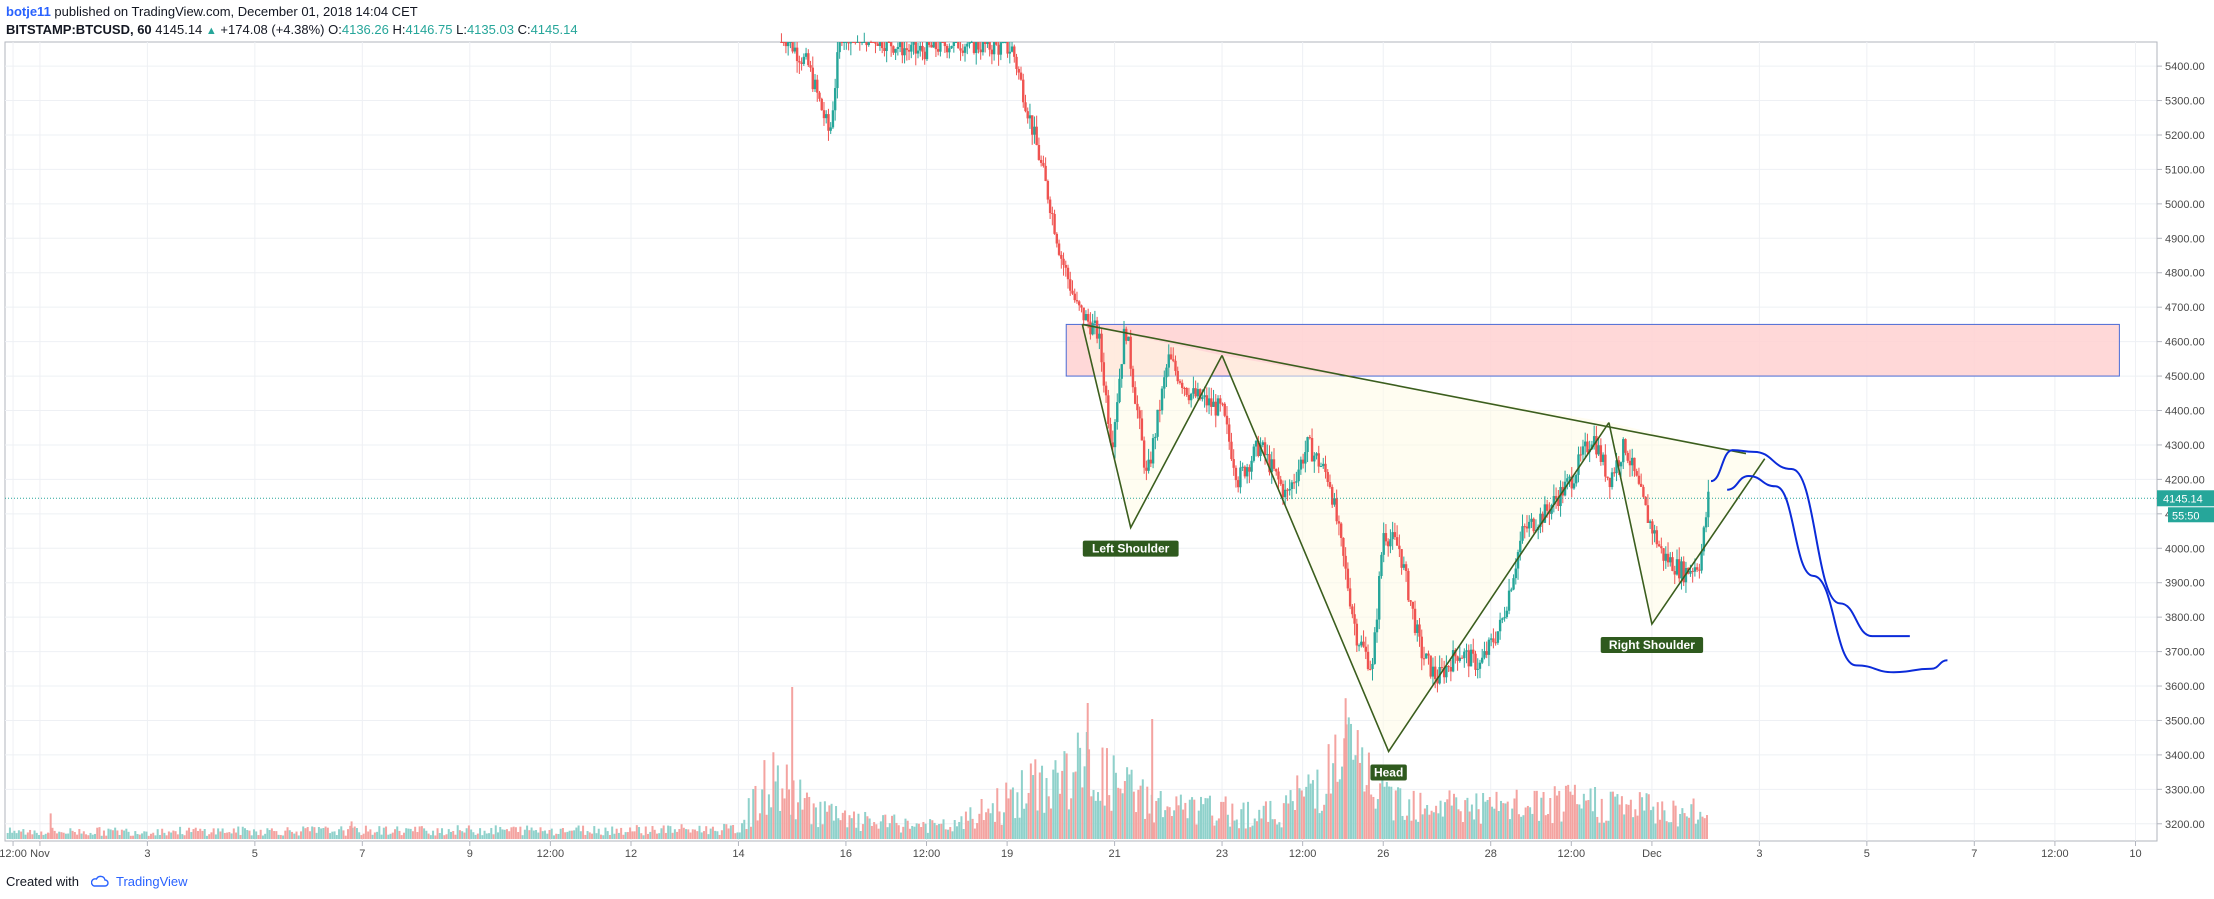 Image resolution: width=2214 pixels, height=899 pixels. Describe the element at coordinates (2185, 480) in the screenshot. I see `price-tick-label: 4200.00` at that location.